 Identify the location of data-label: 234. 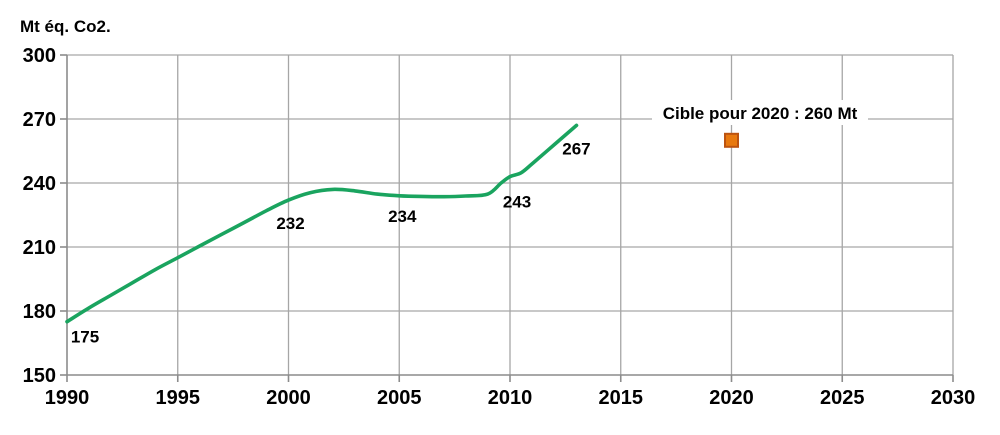
(402, 216).